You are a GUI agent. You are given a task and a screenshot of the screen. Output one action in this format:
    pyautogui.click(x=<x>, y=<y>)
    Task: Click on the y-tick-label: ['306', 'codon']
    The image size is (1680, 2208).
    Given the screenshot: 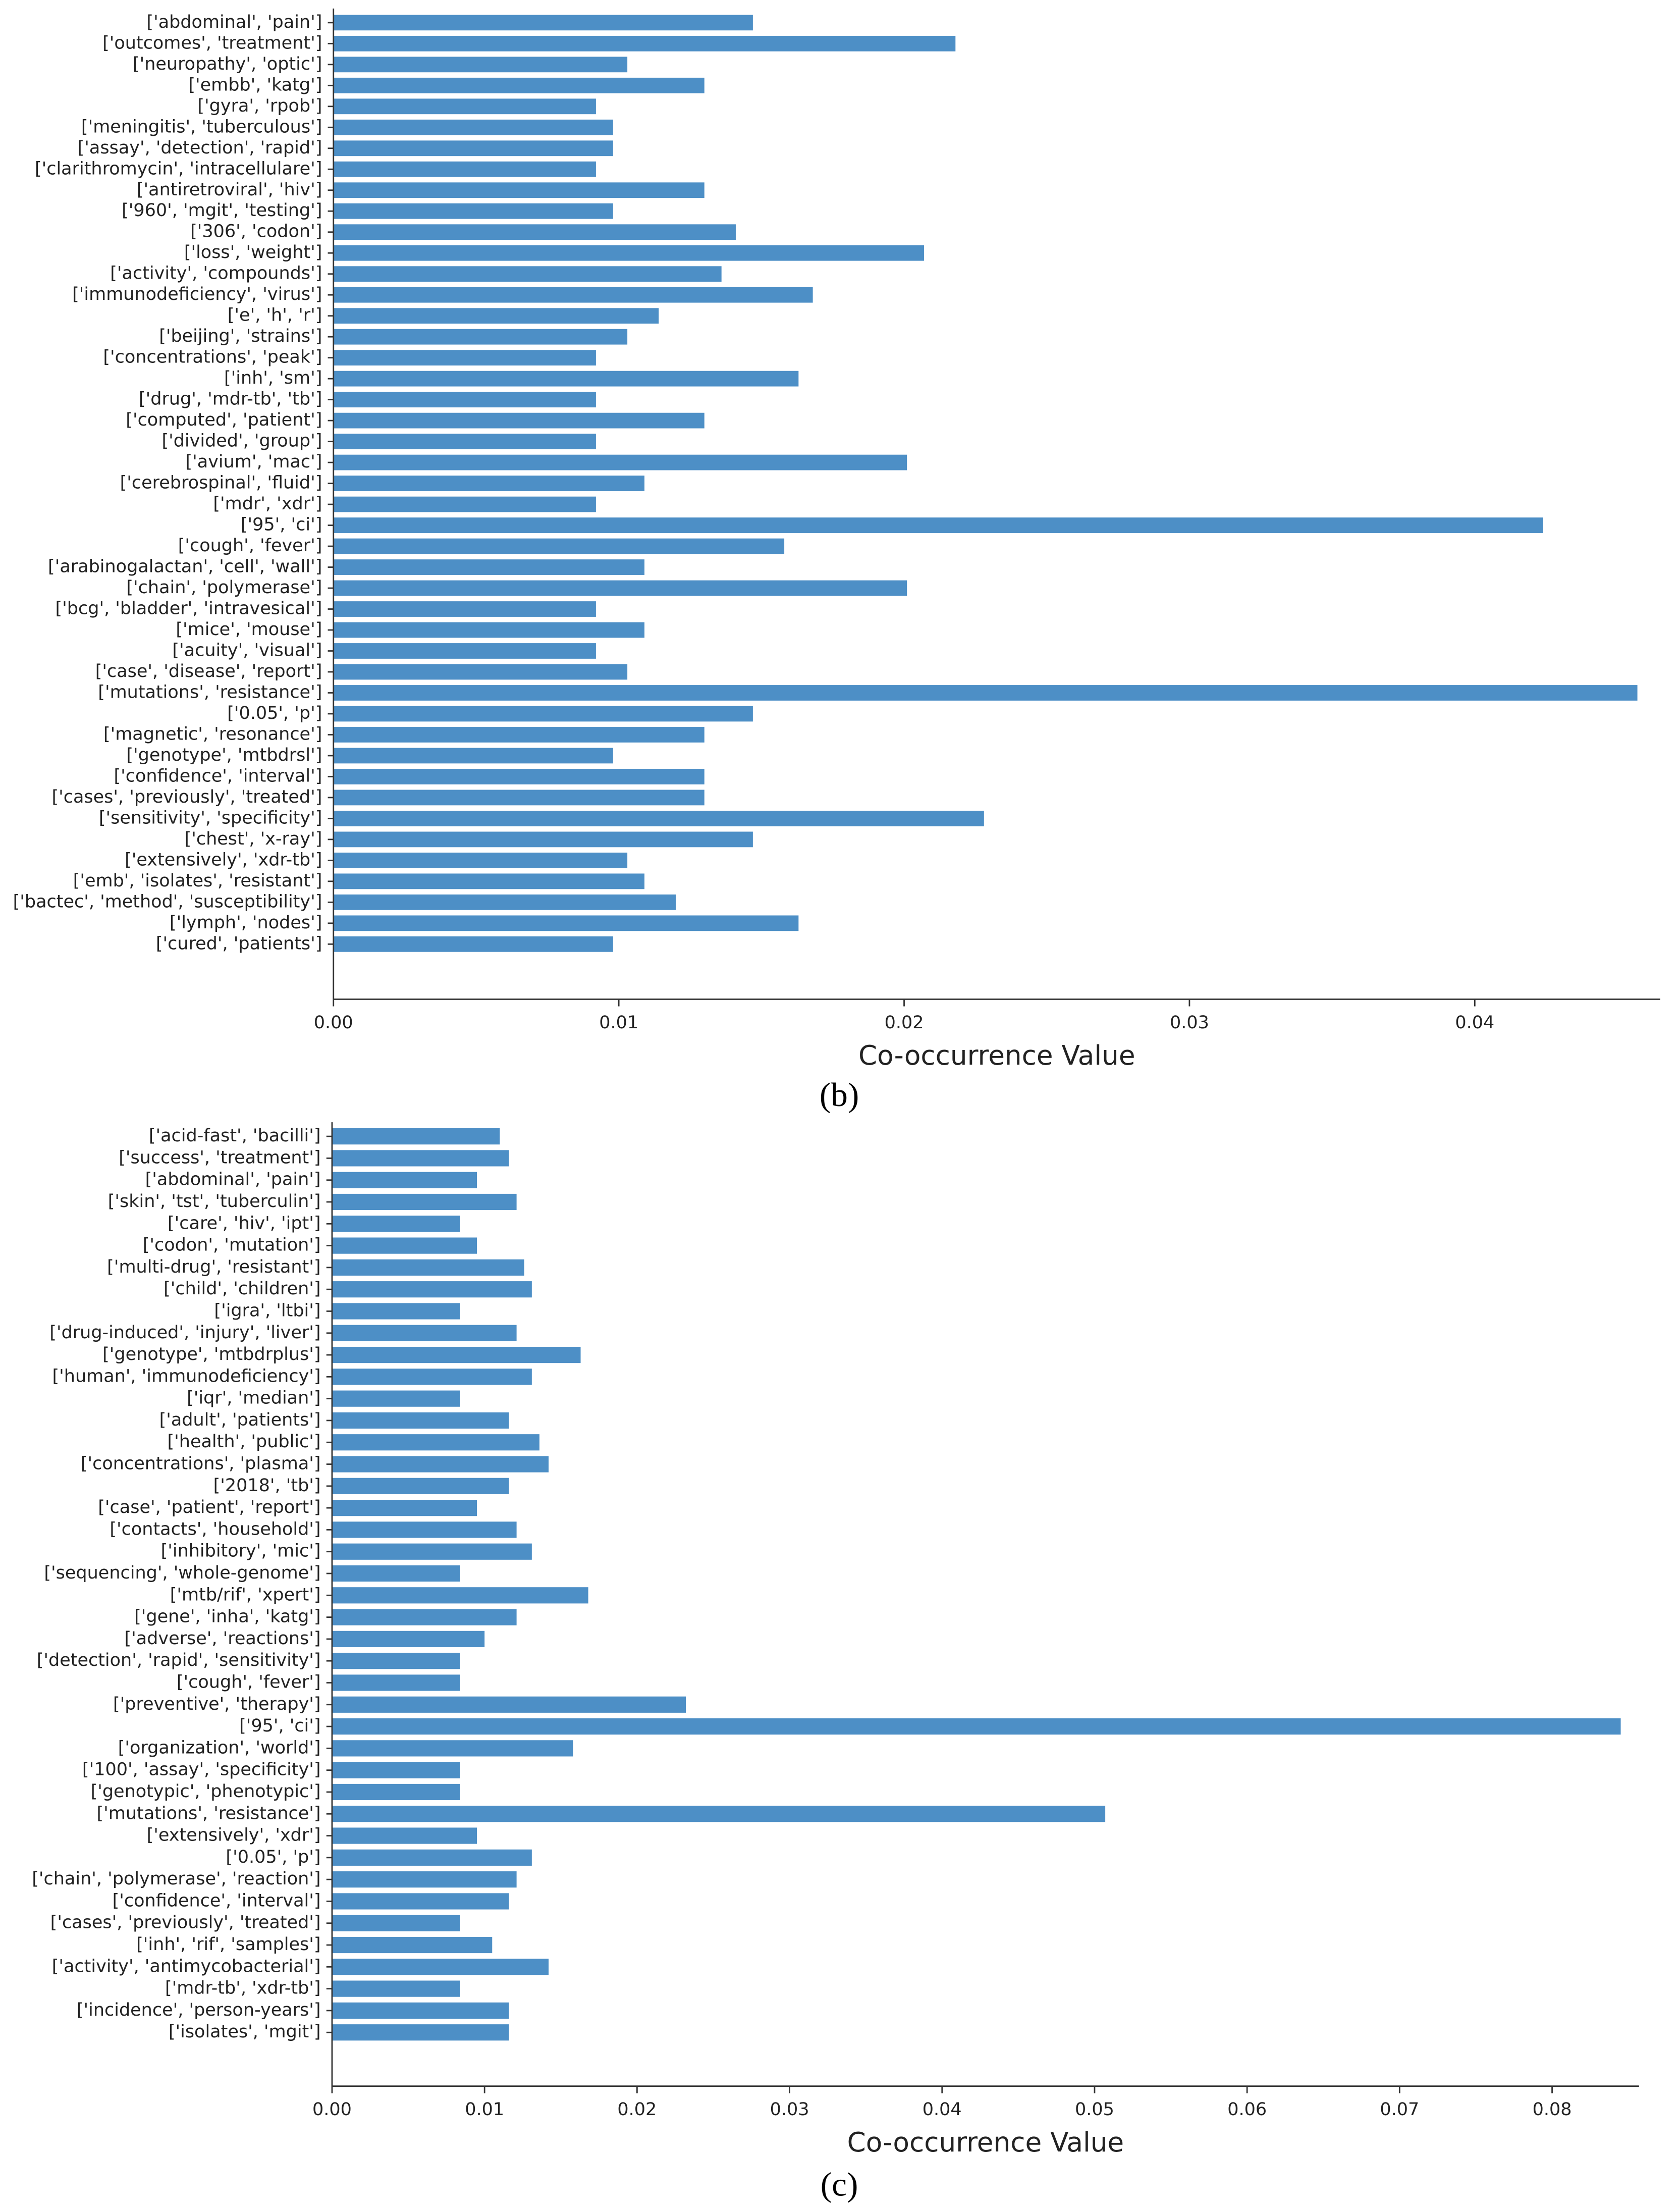 What is the action you would take?
    pyautogui.click(x=256, y=232)
    